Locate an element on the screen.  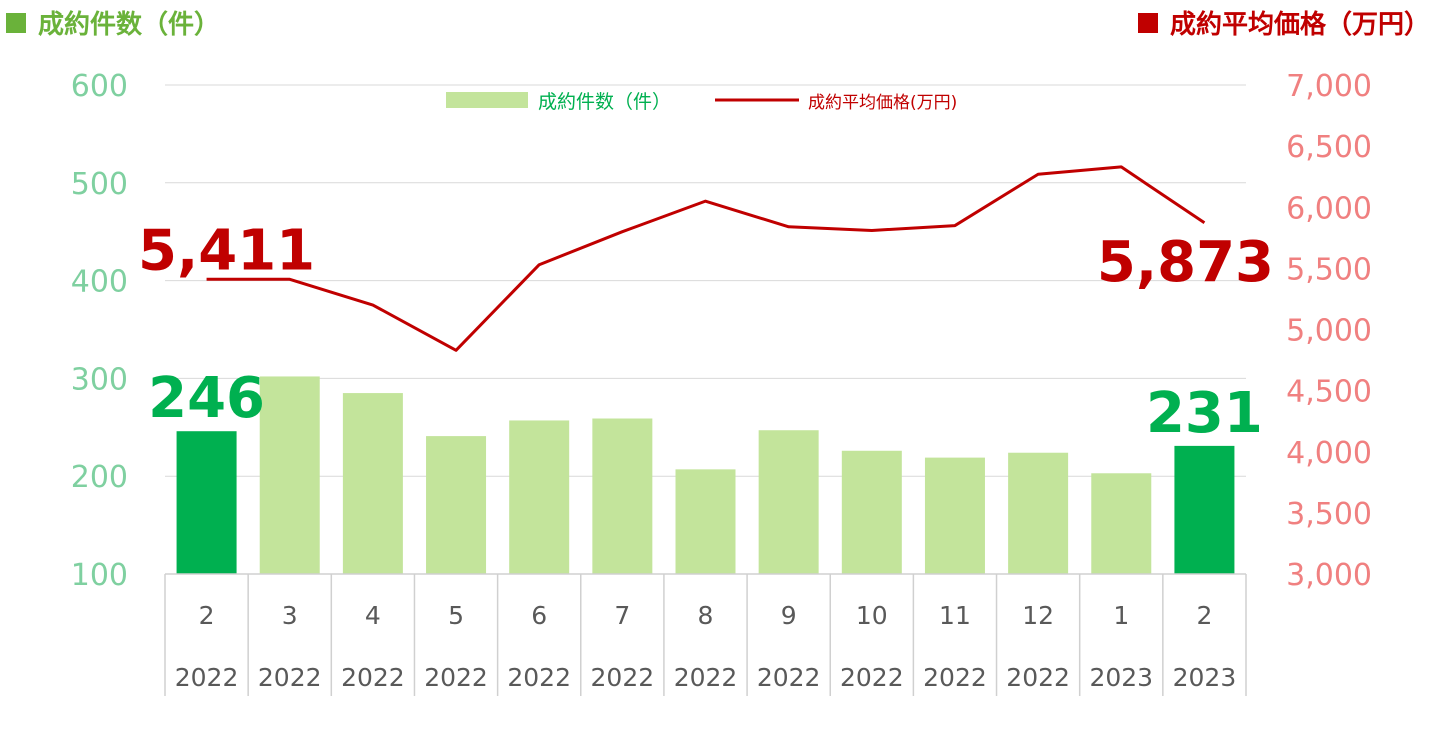
x-tick-label-month: 3 is located at coordinates (290, 615).